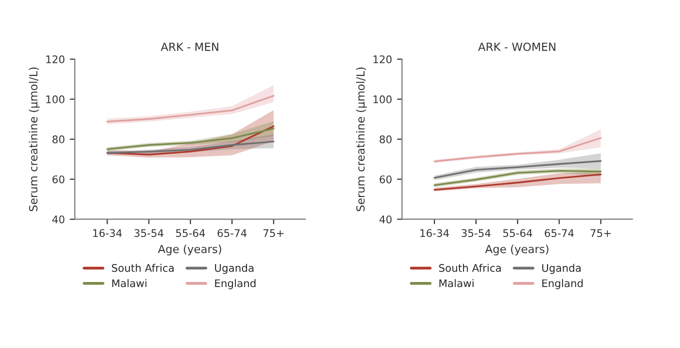 The image size is (680, 348). I want to click on chart-title: ARK - WOMEN, so click(517, 46).